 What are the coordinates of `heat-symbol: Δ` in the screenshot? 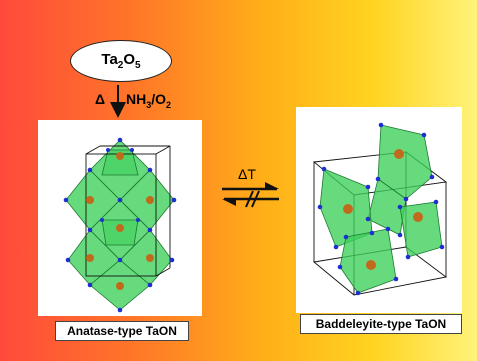 It's located at (100, 99).